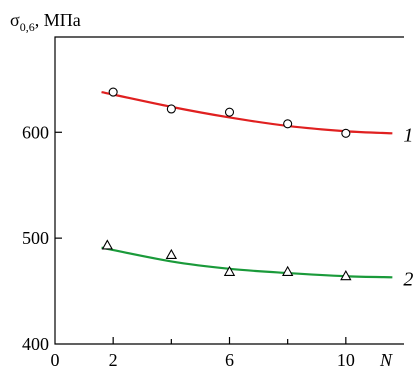 This screenshot has height=372, width=418. Describe the element at coordinates (229, 360) in the screenshot. I see `x-tick-label: 6` at that location.